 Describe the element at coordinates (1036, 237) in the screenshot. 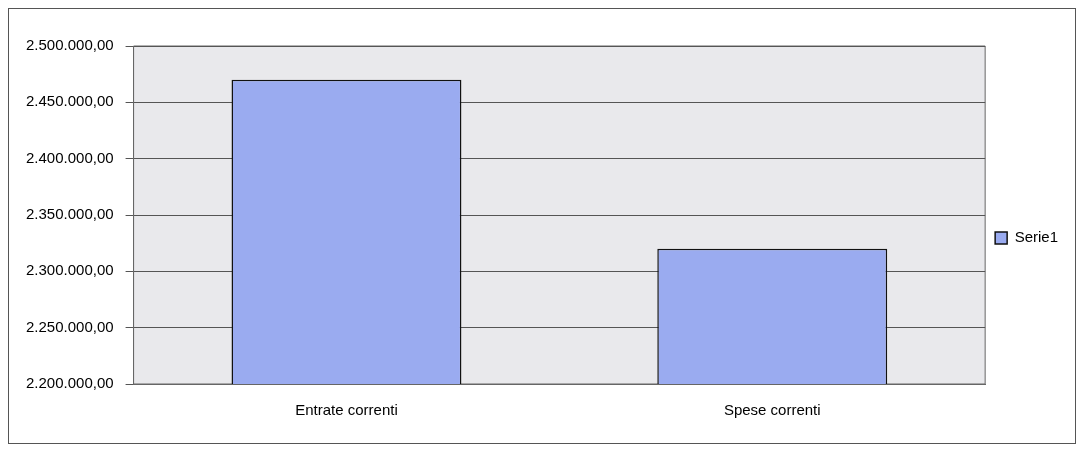

I see `legend-label: Serie1` at that location.